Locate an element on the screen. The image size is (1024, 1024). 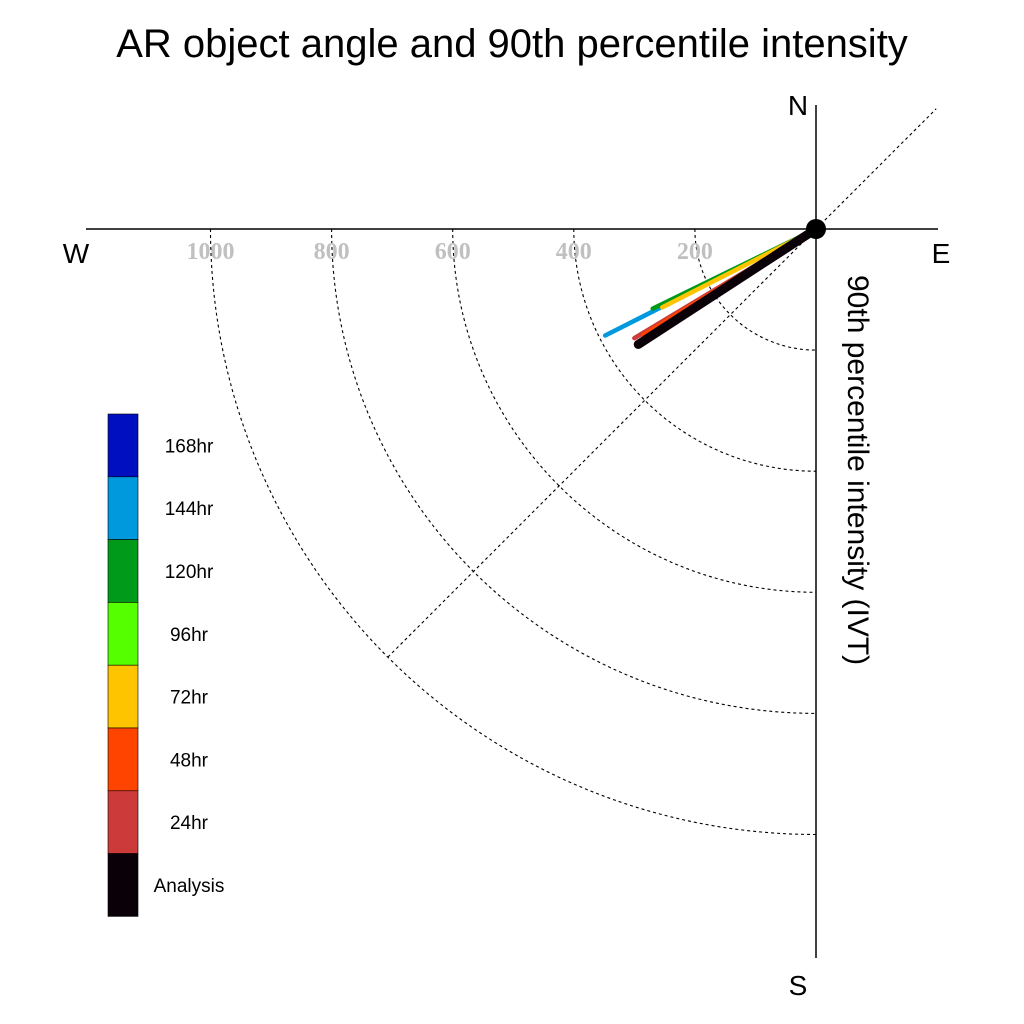
legend-swatch-48hr is located at coordinates (123, 759).